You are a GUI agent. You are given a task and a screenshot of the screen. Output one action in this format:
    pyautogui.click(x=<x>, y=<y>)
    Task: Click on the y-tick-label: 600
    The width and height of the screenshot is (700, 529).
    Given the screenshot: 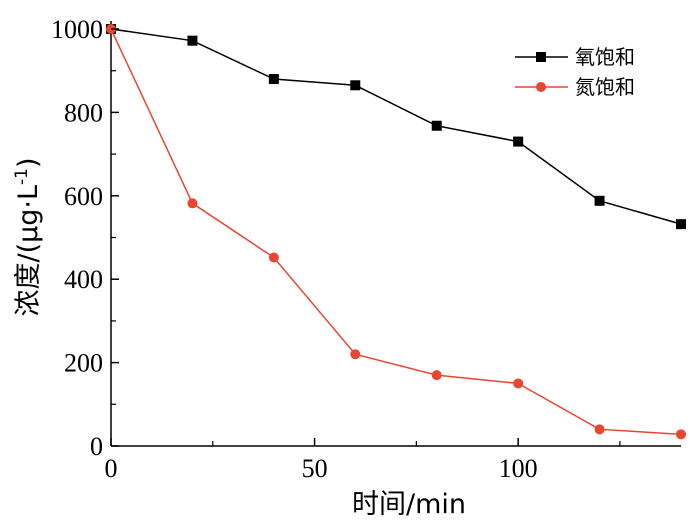 What is the action you would take?
    pyautogui.click(x=83, y=196)
    